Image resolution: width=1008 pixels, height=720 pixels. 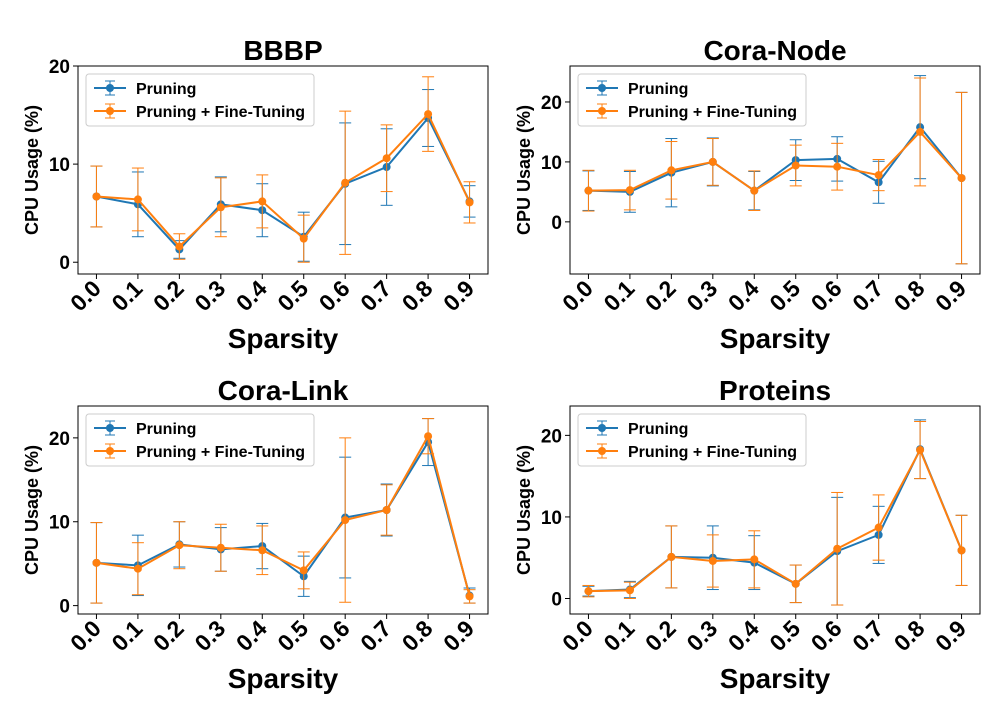 What do you see at coordinates (775, 390) in the screenshot?
I see `chart-title: Proteins` at bounding box center [775, 390].